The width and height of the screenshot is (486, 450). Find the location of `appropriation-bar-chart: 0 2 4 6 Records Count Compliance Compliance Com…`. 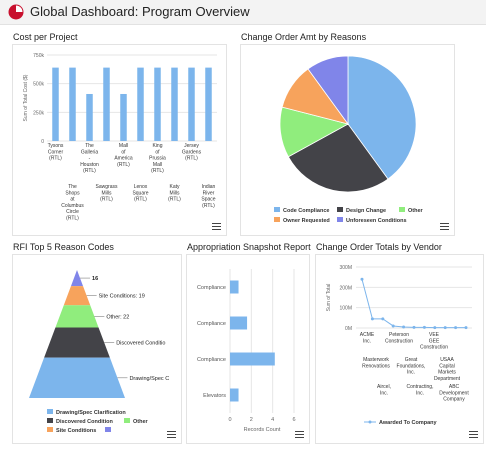

appropriation-bar-chart: 0 2 4 6 Records Count Compliance Compliance Com… is located at coordinates (246, 351).